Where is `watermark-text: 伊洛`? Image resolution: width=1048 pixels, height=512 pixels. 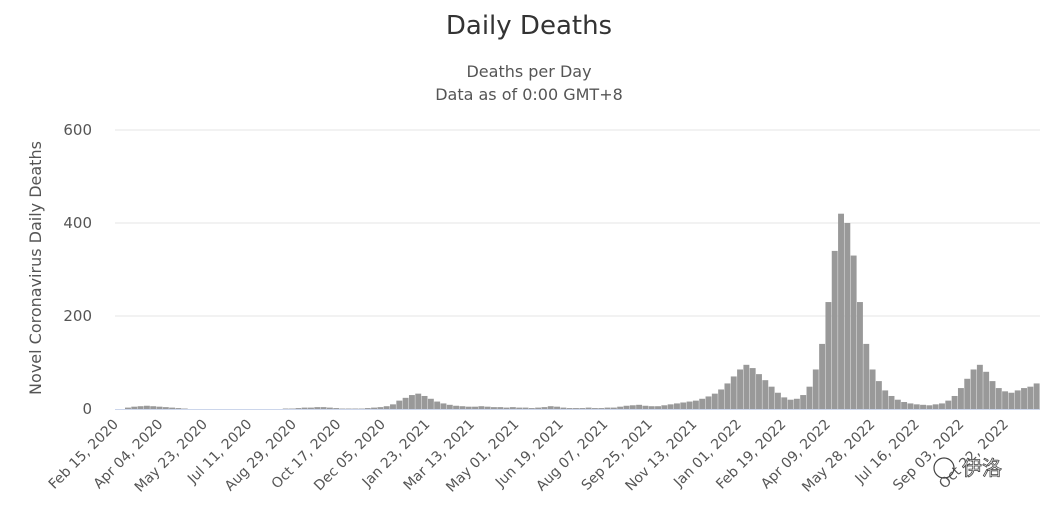 watermark-text: 伊洛 is located at coordinates (982, 468).